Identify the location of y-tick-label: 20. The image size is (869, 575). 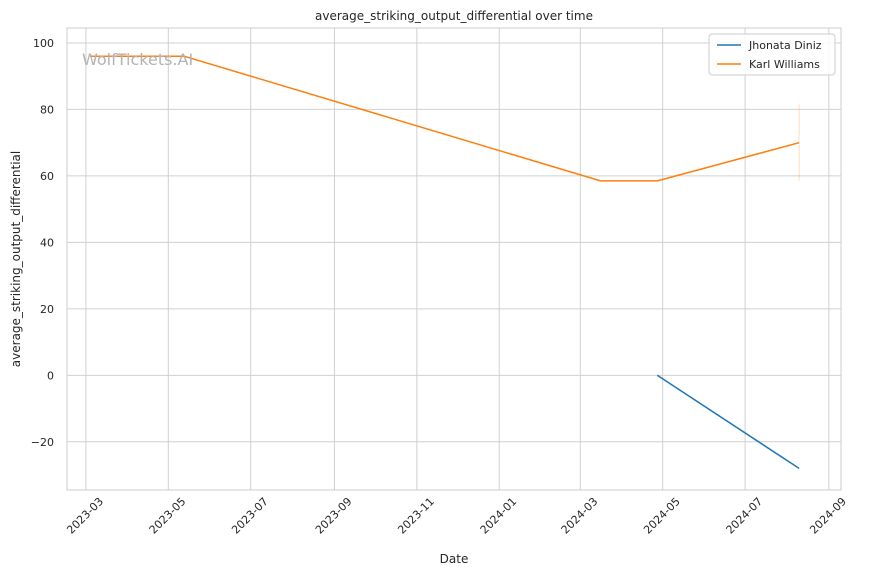
(47, 309).